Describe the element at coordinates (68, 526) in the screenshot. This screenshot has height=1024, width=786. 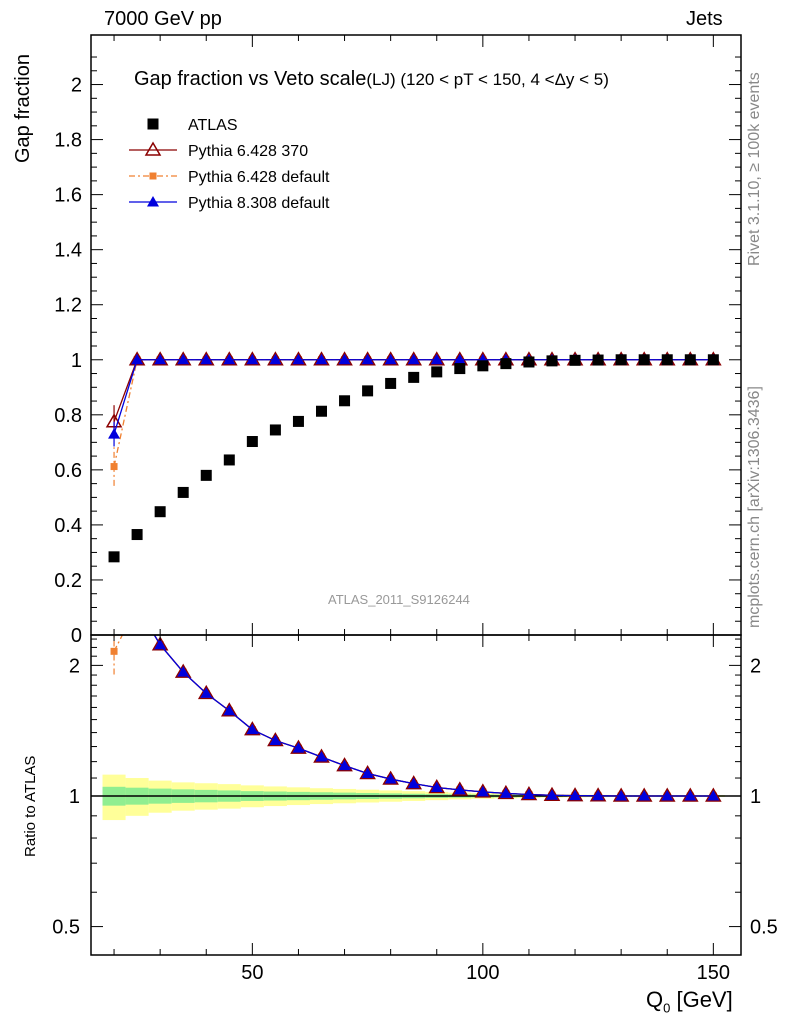
I see `y-tick-label: 0.4` at that location.